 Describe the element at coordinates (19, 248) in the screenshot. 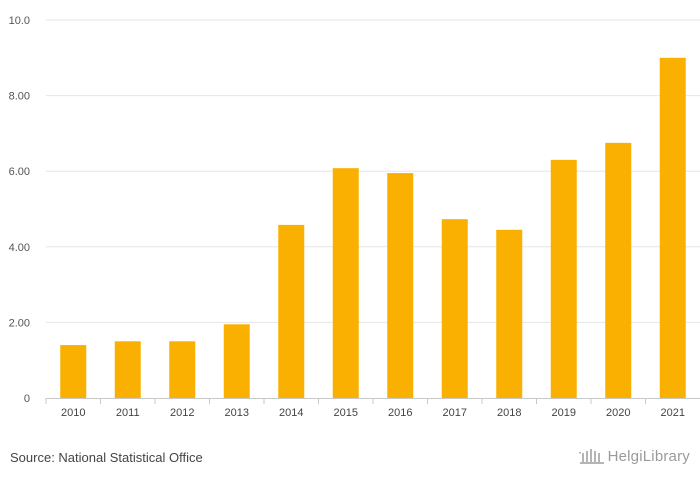

I see `y-tick-label: 4.00` at that location.